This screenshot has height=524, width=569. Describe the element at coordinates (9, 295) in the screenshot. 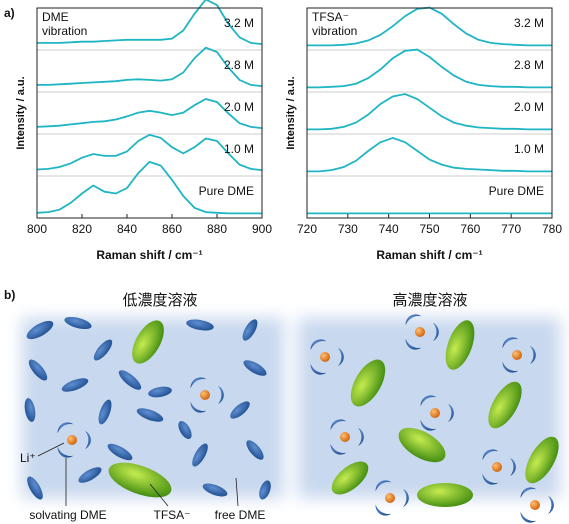

I see `panel-label: b)` at that location.